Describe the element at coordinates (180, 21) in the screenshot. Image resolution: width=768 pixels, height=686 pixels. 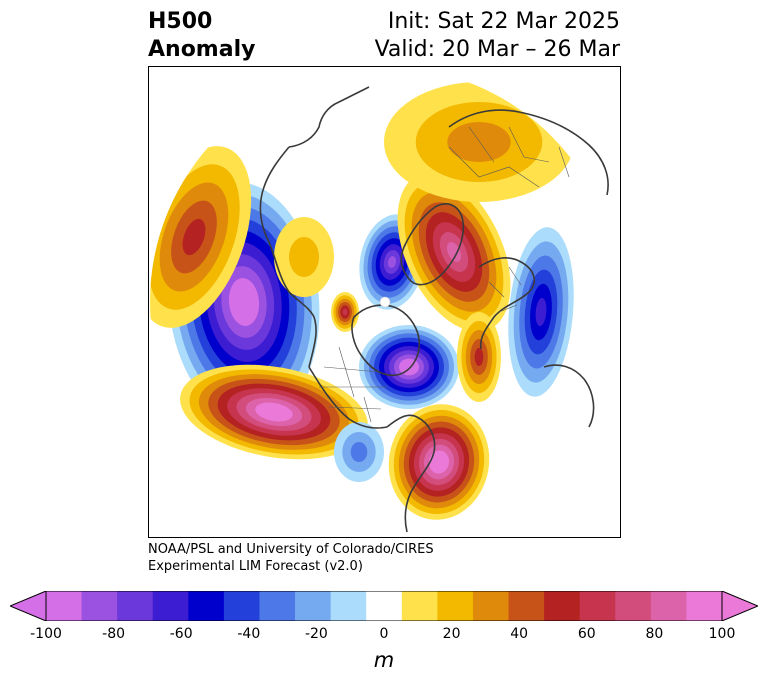
I see `title-variable: H500` at that location.